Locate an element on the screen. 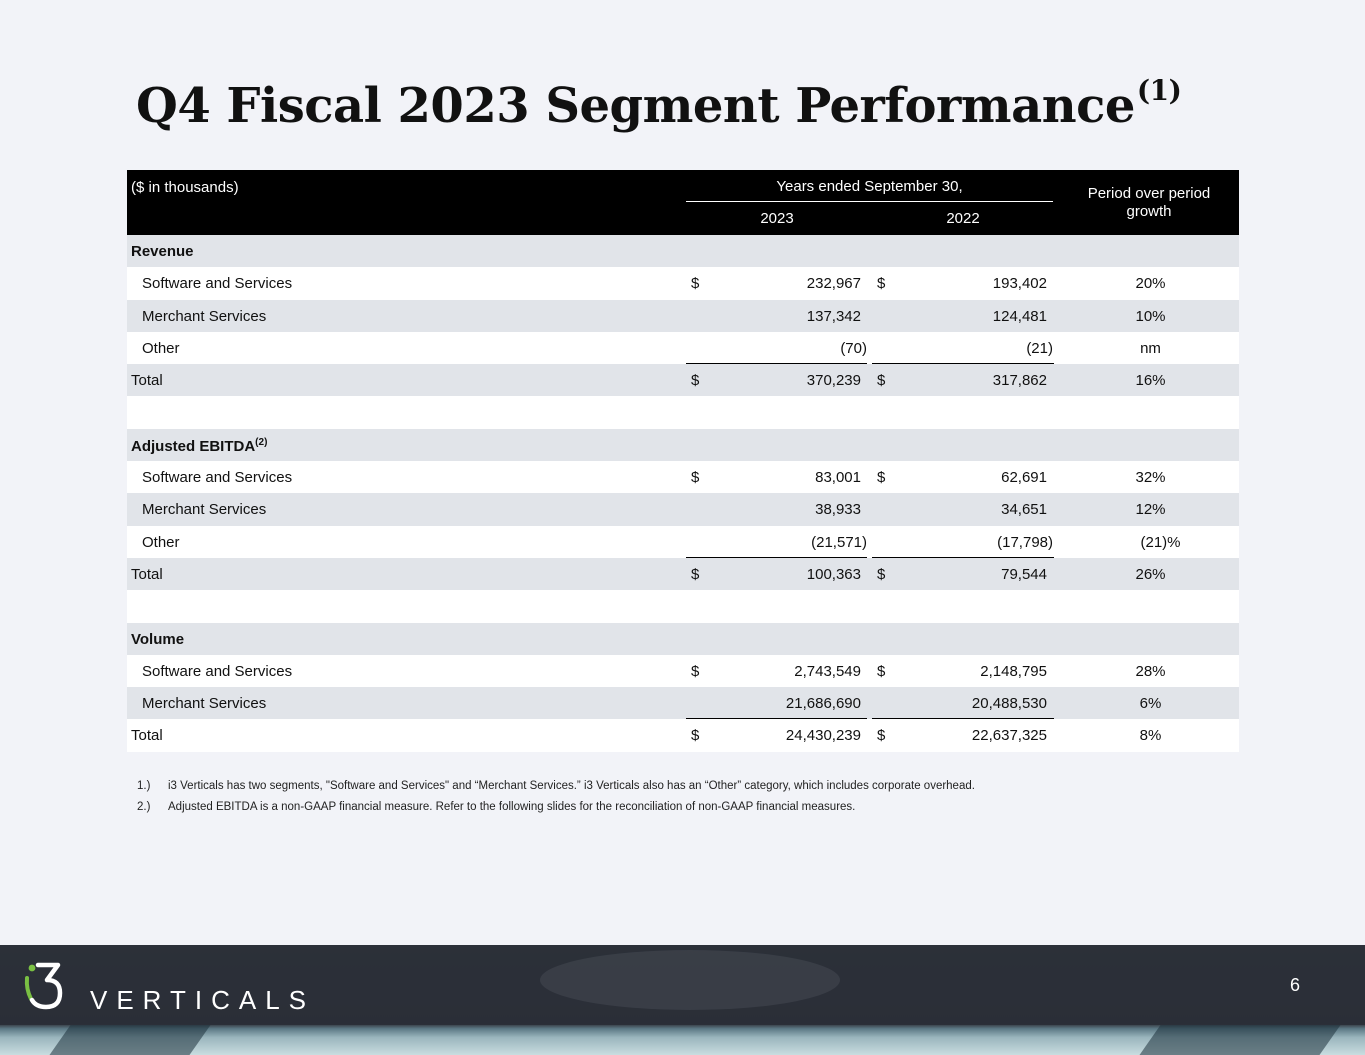 The image size is (1365, 1055). volume-heading-row: Volume is located at coordinates (683, 638).